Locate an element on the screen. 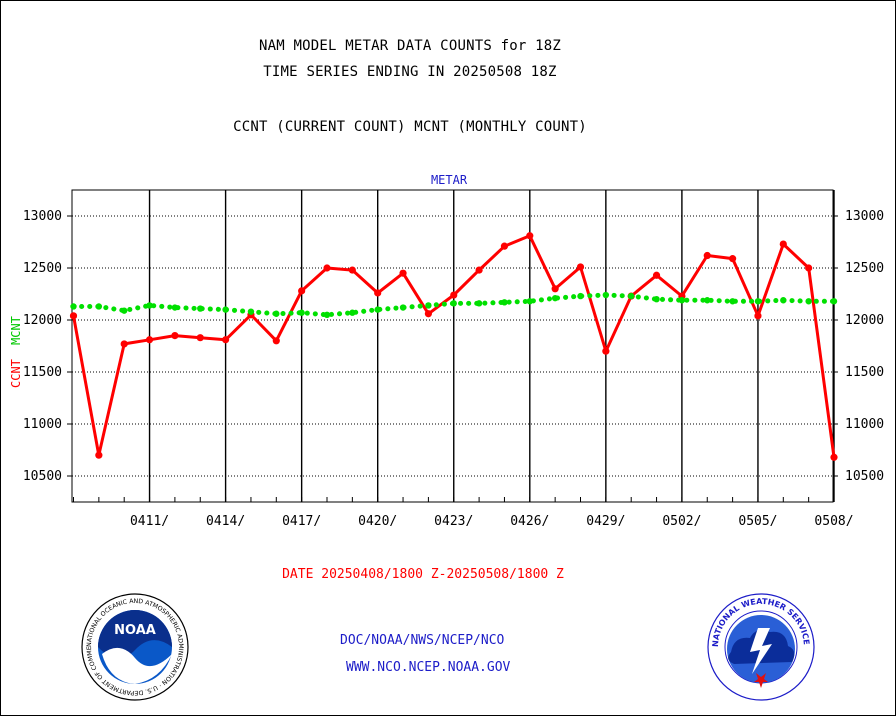 Image resolution: width=896 pixels, height=716 pixels. x-tick-label: 0414/ is located at coordinates (225, 521).